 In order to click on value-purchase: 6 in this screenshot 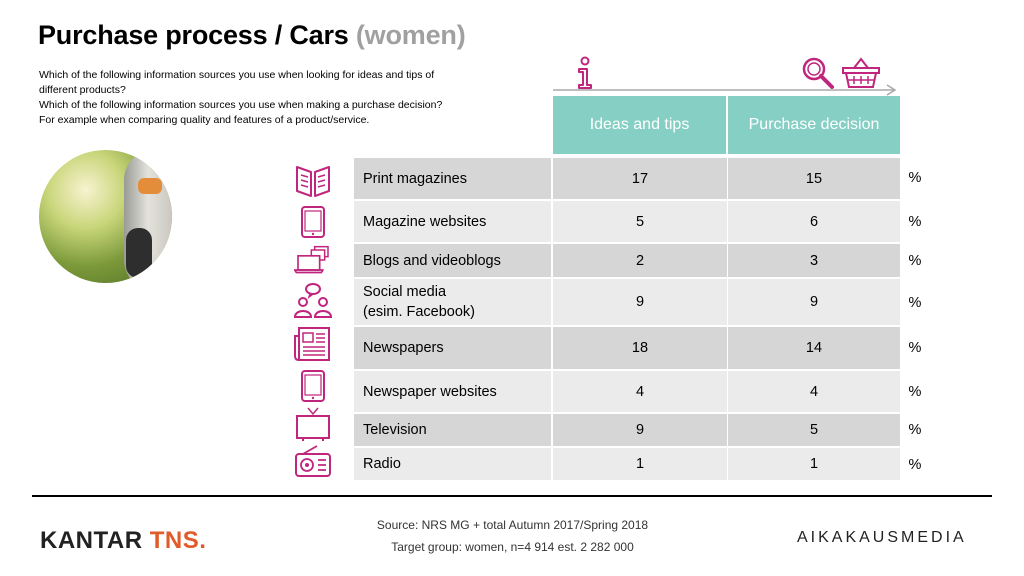, I will do `click(814, 221)`.